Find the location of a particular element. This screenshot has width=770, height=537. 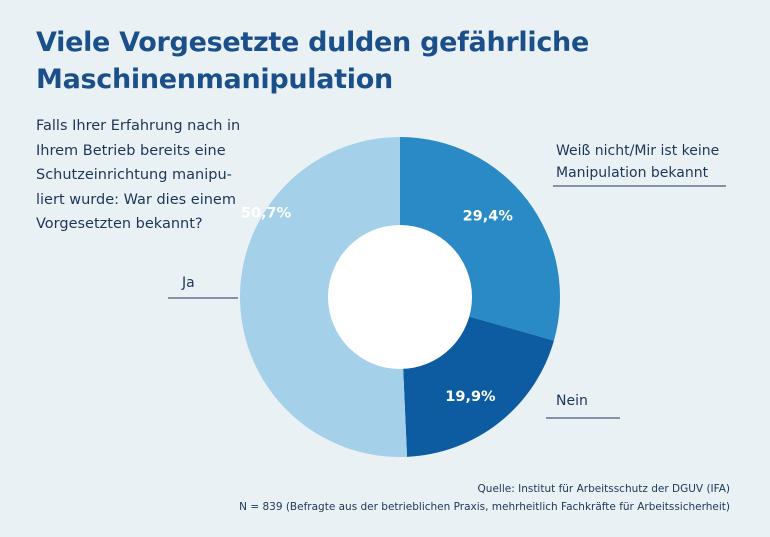

question-line: Ihrem Betrieb bereits eine is located at coordinates (131, 150).